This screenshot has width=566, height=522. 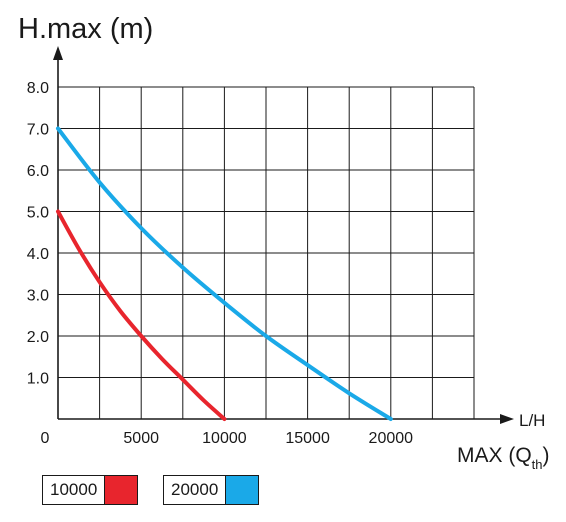 I want to click on legend-item-20000: 20000, so click(x=211, y=490).